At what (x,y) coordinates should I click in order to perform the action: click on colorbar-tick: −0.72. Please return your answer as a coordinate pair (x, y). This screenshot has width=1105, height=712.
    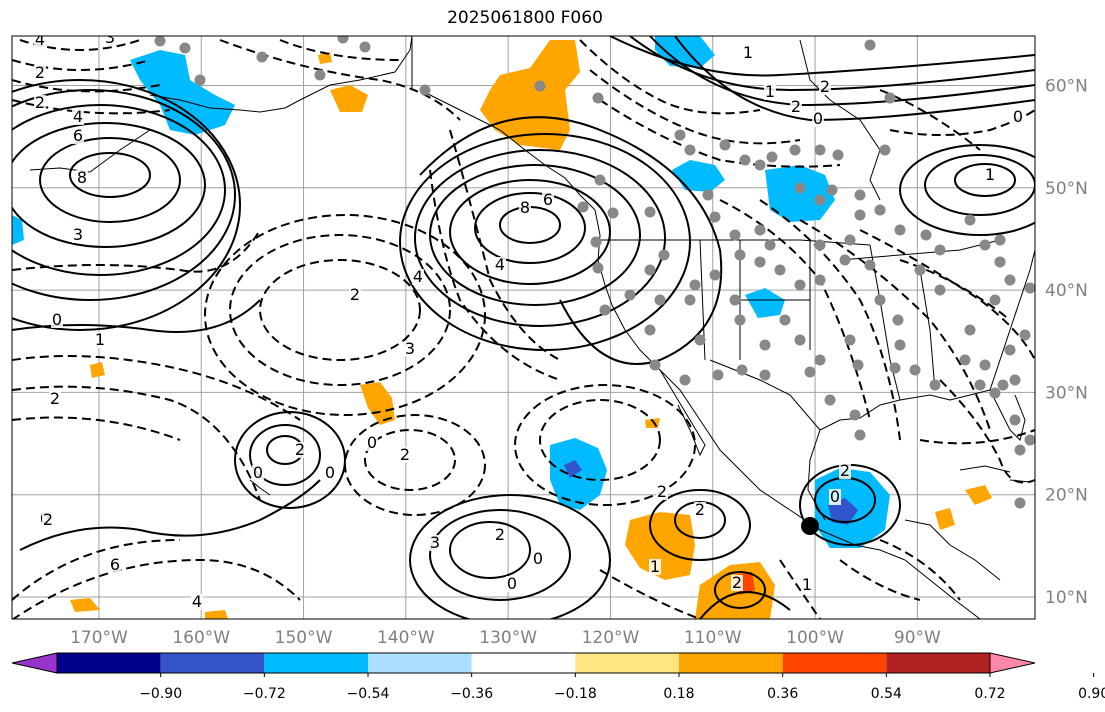
    Looking at the image, I should click on (264, 694).